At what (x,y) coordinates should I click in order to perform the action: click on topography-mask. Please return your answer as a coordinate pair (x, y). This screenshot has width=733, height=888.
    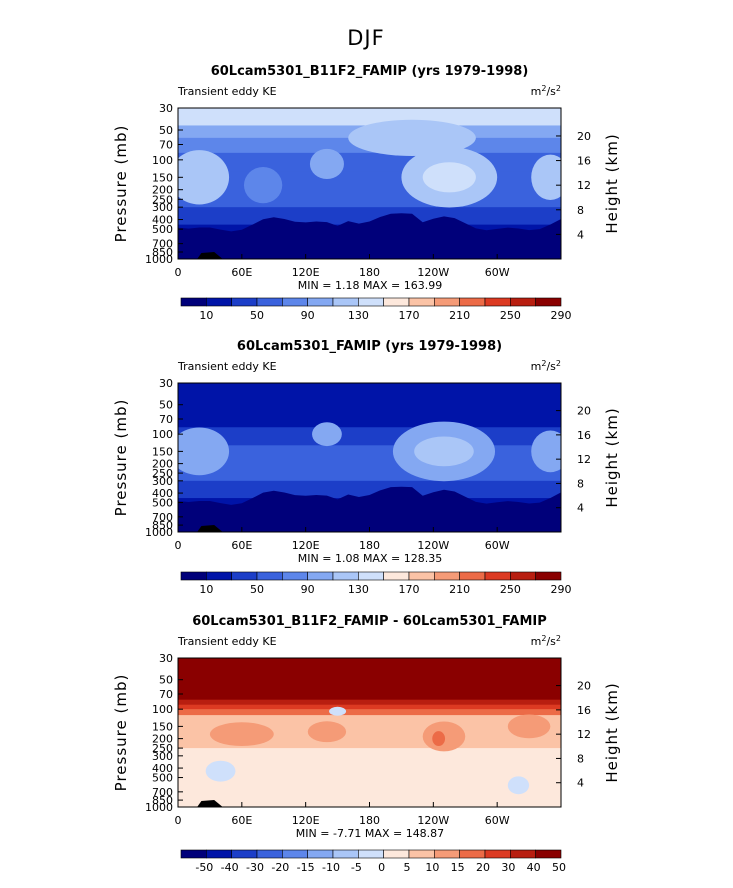
    Looking at the image, I should click on (210, 255).